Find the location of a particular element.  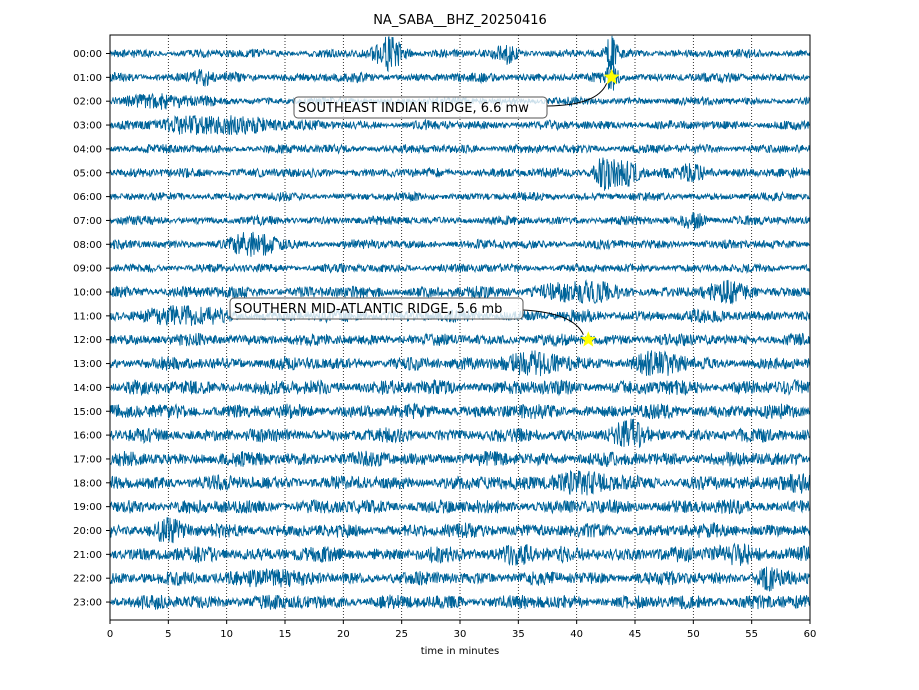

x-tick-label-7: 35 is located at coordinates (518, 634).